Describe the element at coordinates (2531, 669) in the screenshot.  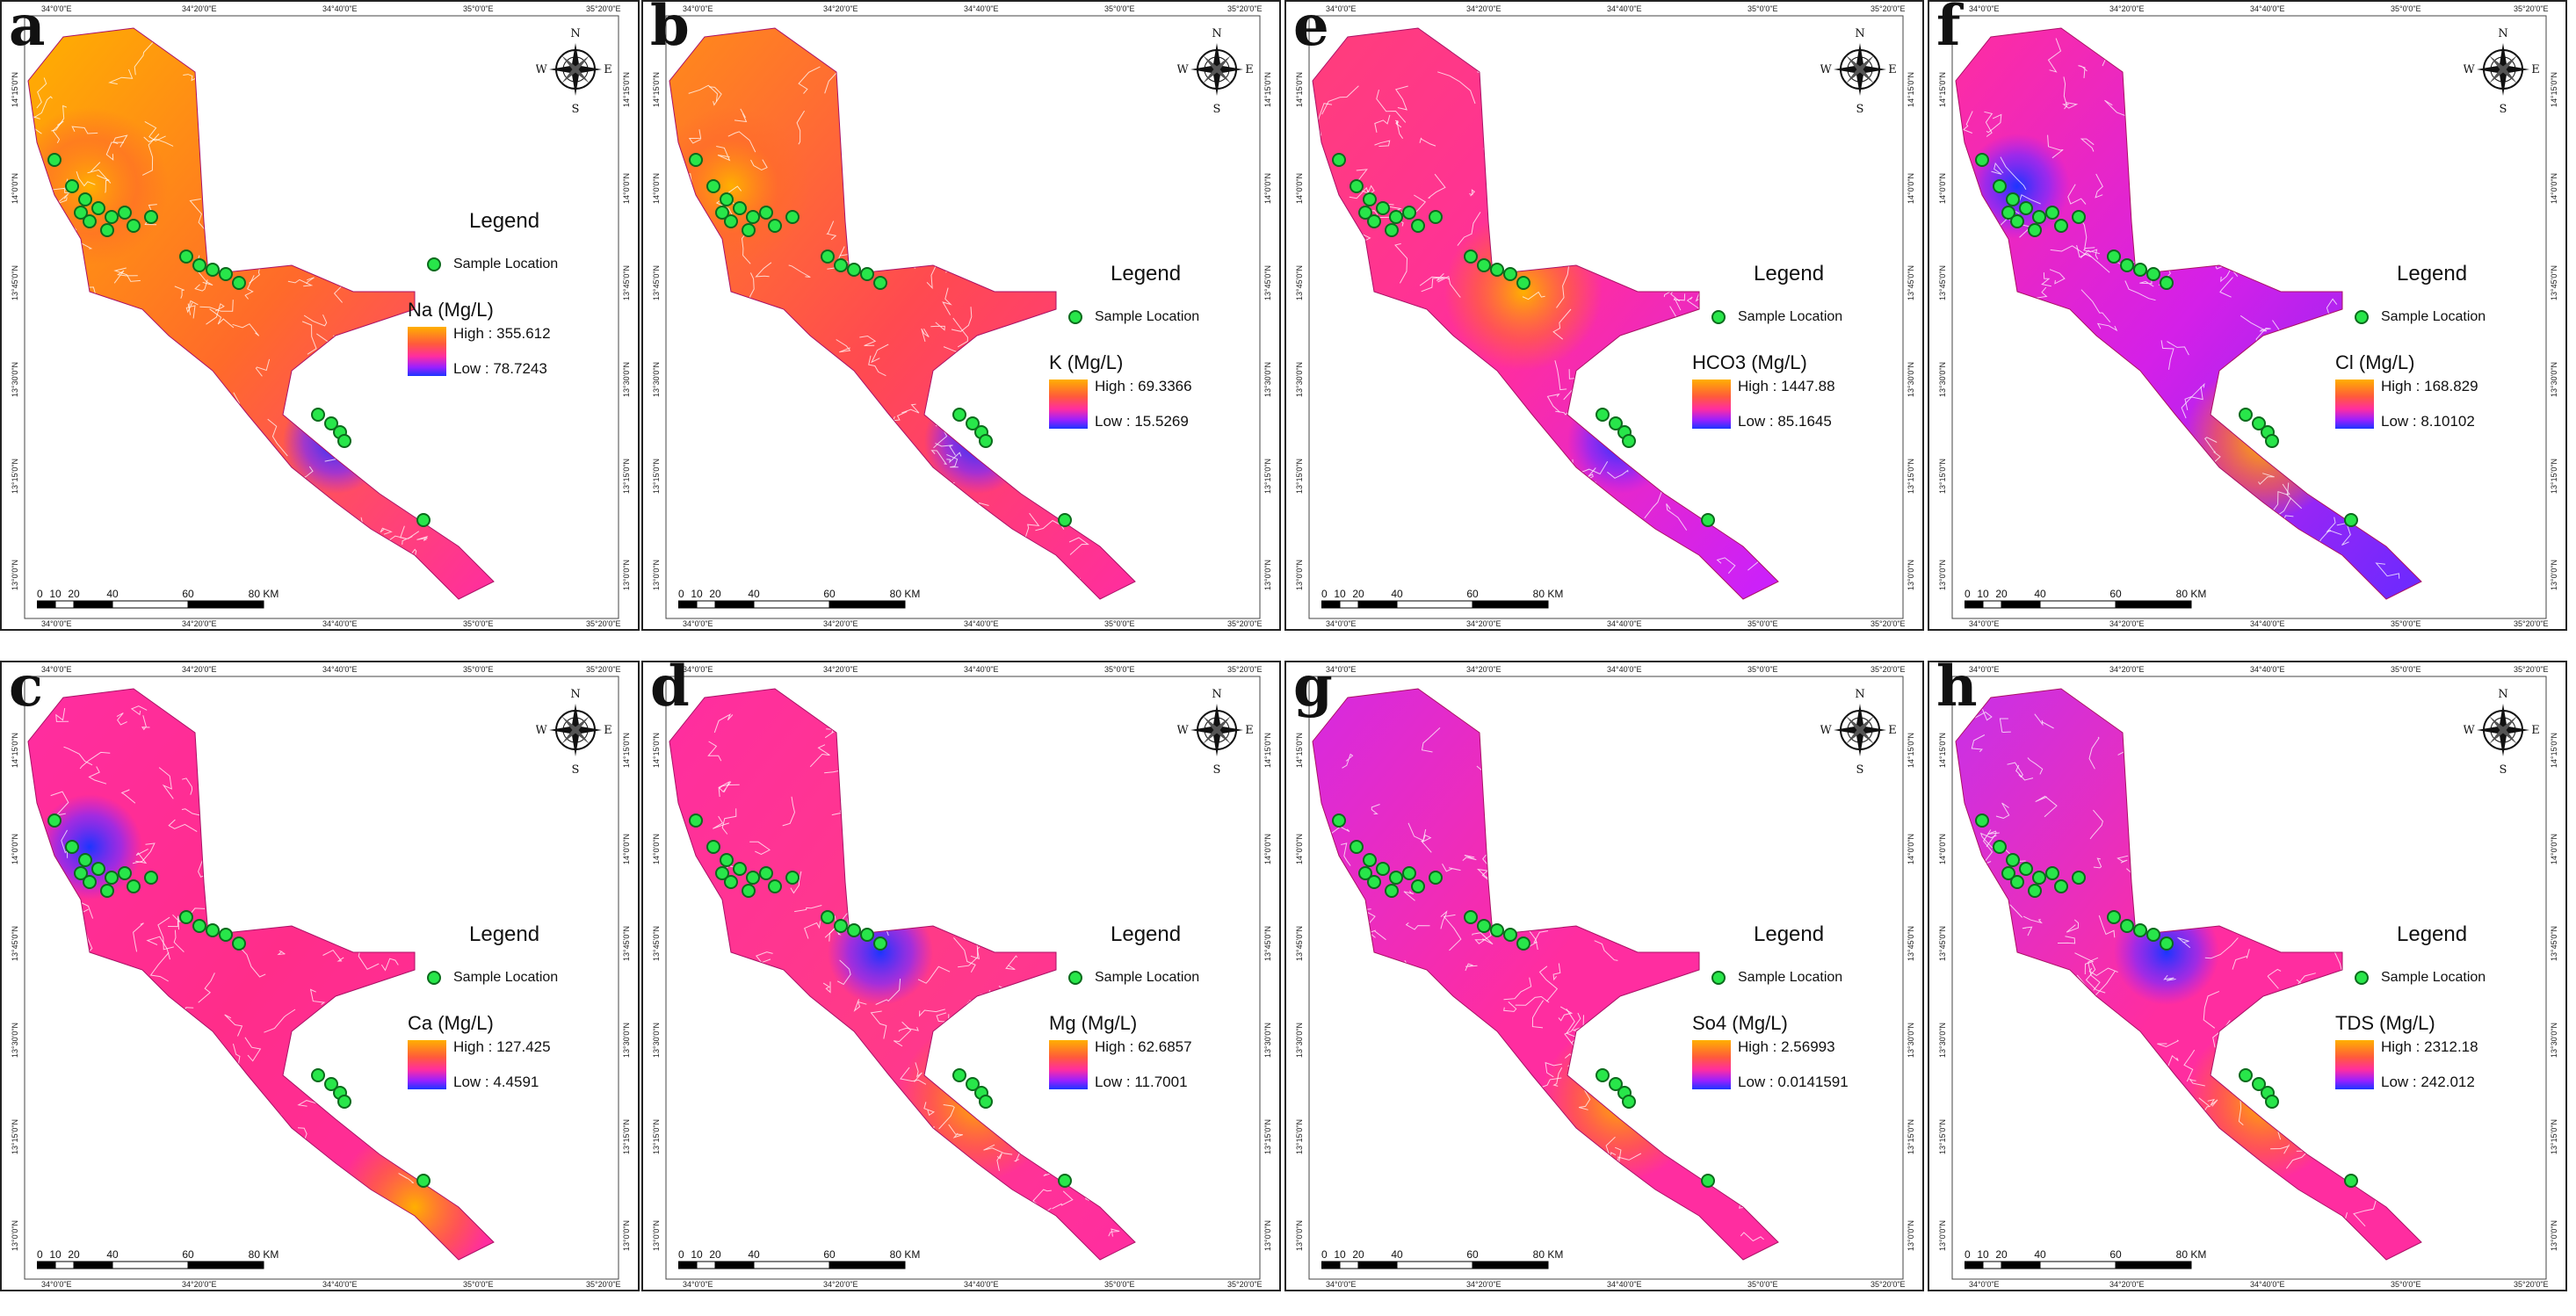
I see `longitude-label-top: 35°20'0"E` at that location.